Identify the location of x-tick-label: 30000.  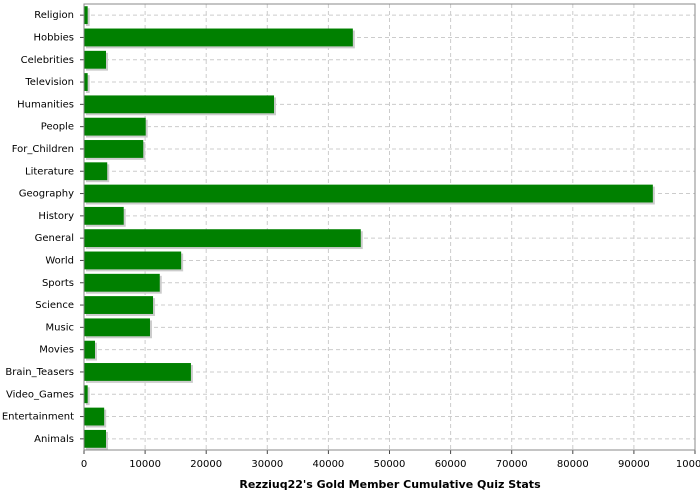
(267, 464).